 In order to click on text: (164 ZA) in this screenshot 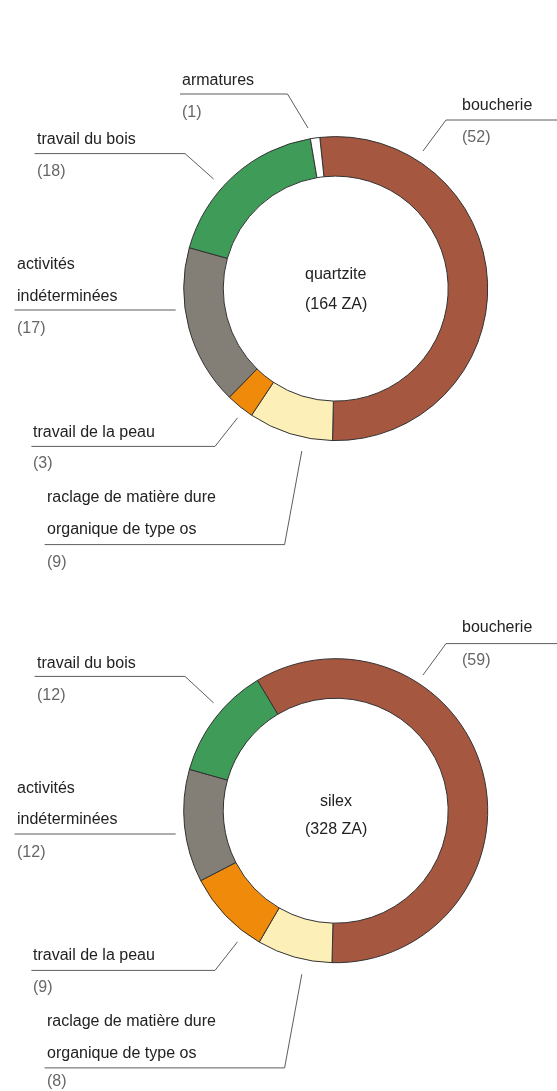, I will do `click(336, 303)`.